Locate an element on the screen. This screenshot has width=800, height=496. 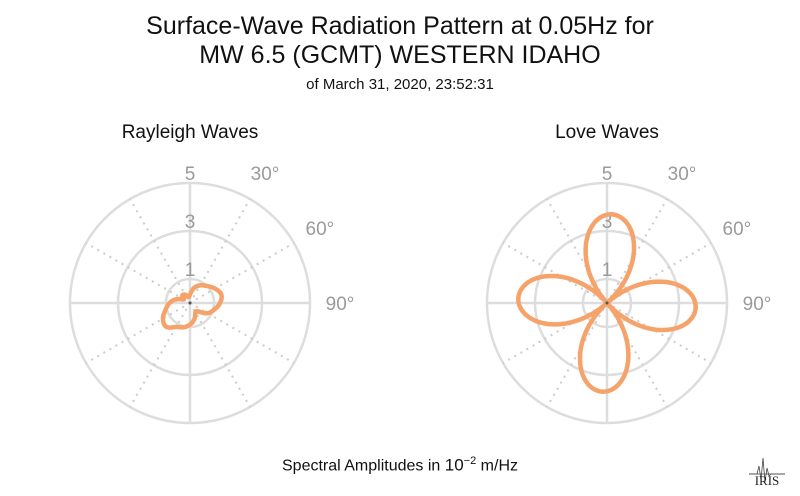
iris-logo-text: IRIS is located at coordinates (767, 480).